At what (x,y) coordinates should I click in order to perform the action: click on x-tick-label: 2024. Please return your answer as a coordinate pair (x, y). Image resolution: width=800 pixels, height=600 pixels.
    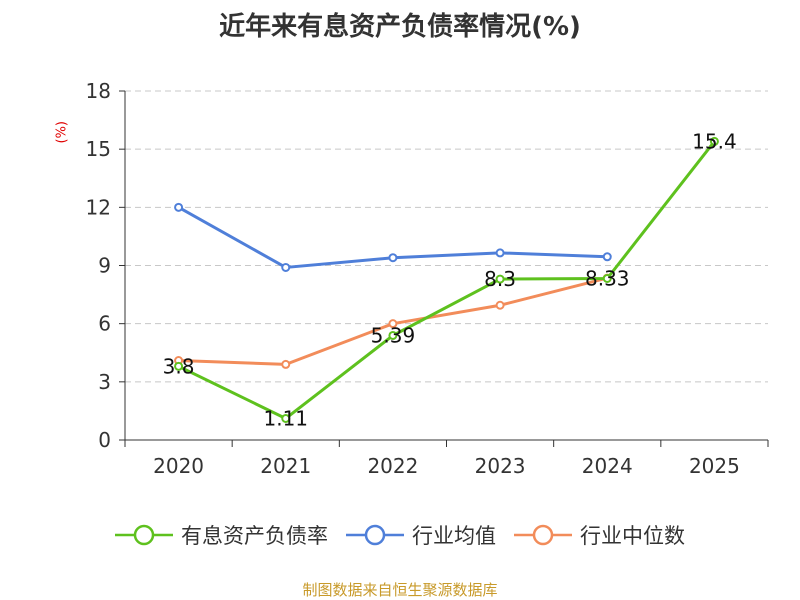
    Looking at the image, I should click on (607, 466).